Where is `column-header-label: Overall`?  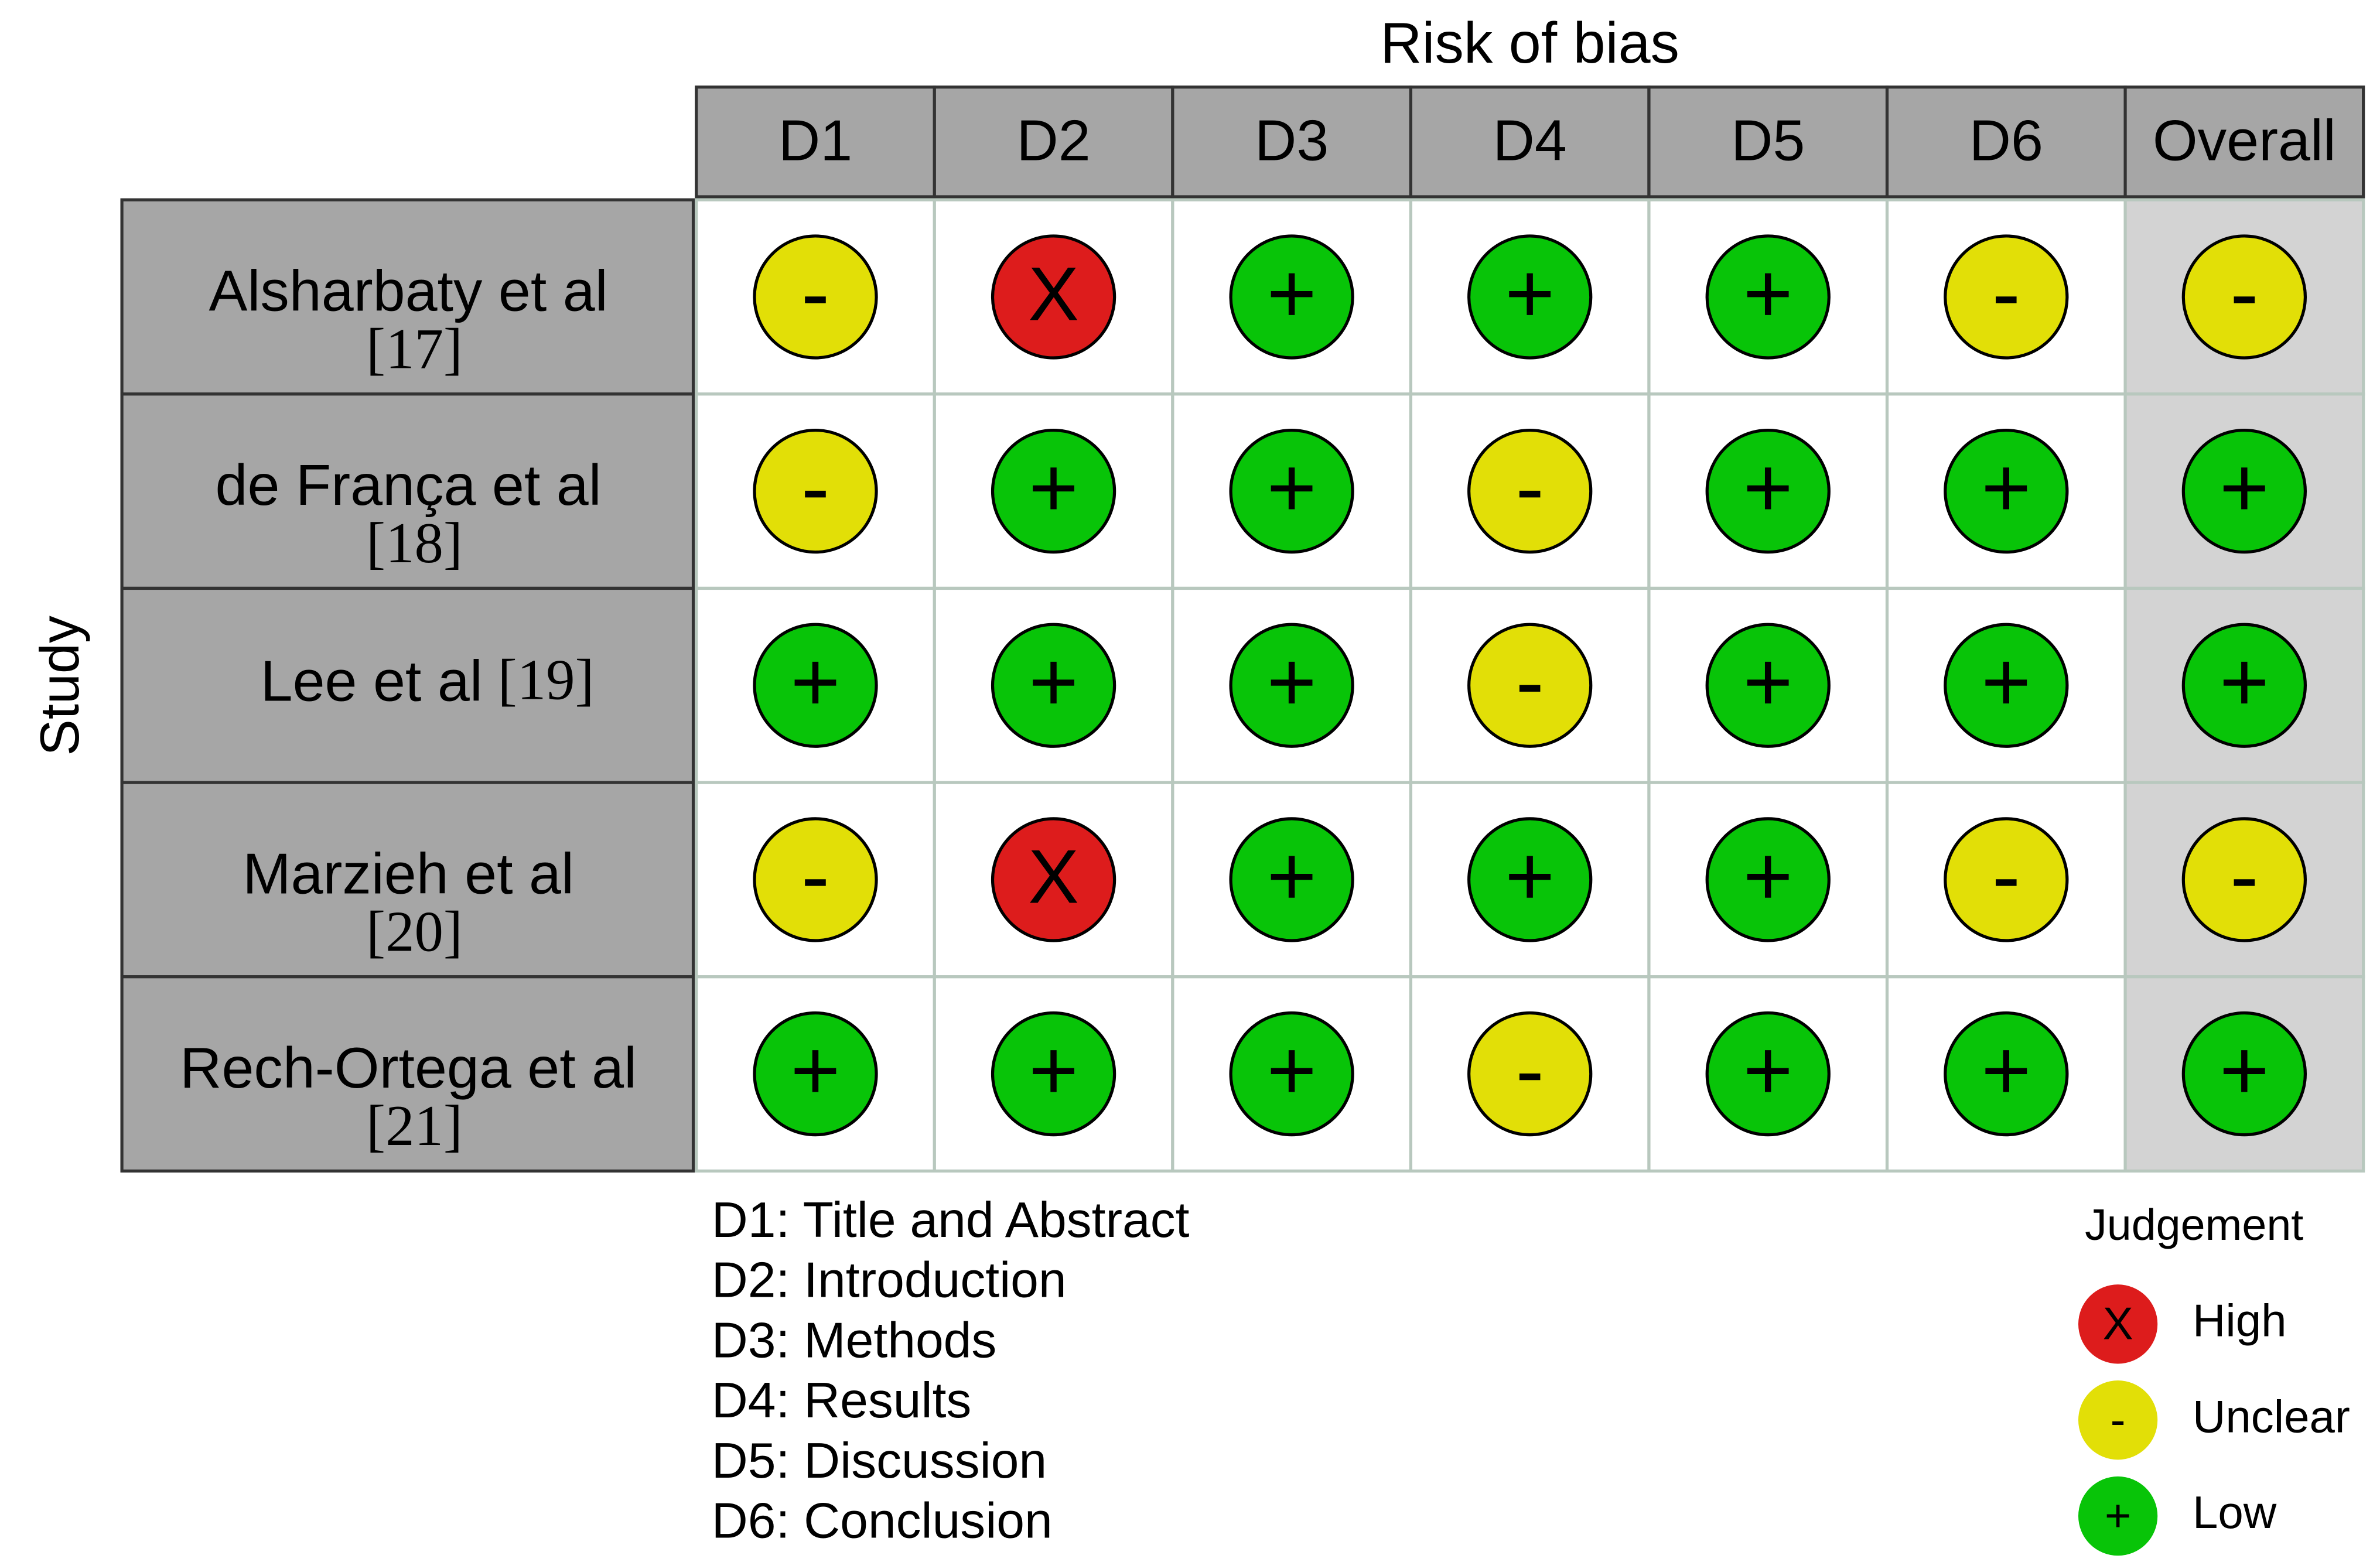 column-header-label: Overall is located at coordinates (2244, 140).